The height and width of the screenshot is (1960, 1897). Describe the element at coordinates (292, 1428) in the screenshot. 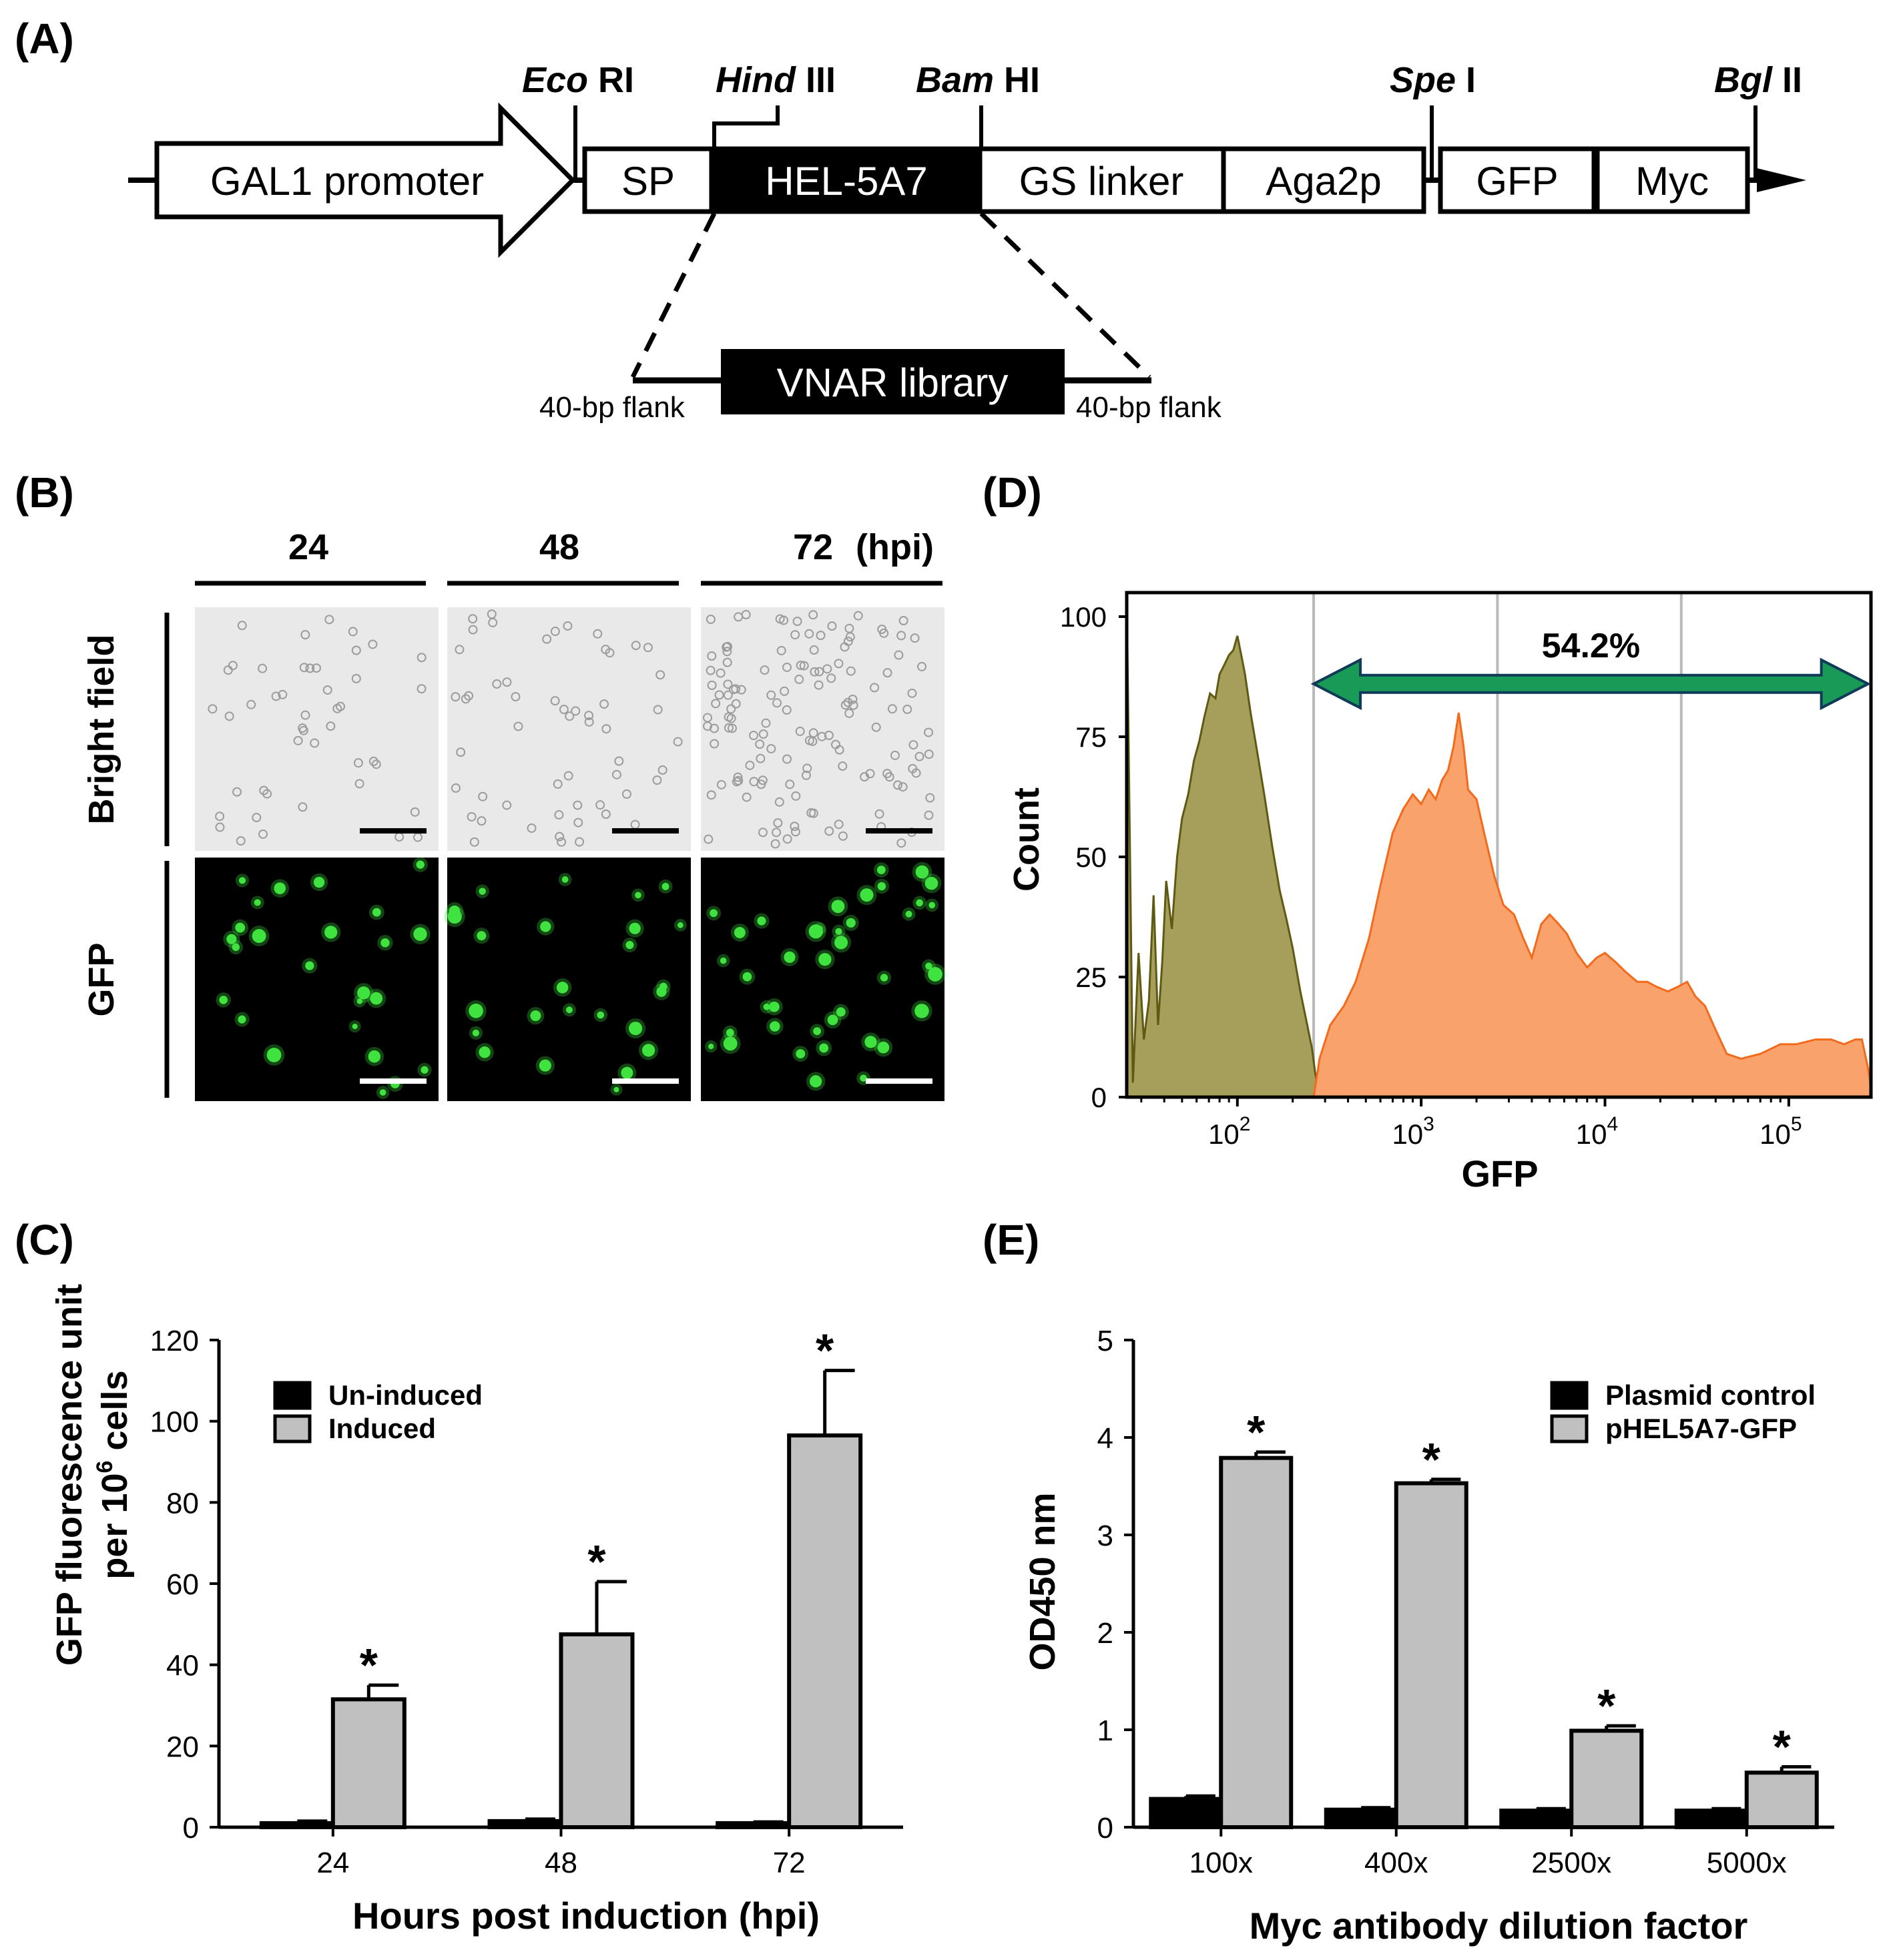

I see `legend-swatch` at that location.